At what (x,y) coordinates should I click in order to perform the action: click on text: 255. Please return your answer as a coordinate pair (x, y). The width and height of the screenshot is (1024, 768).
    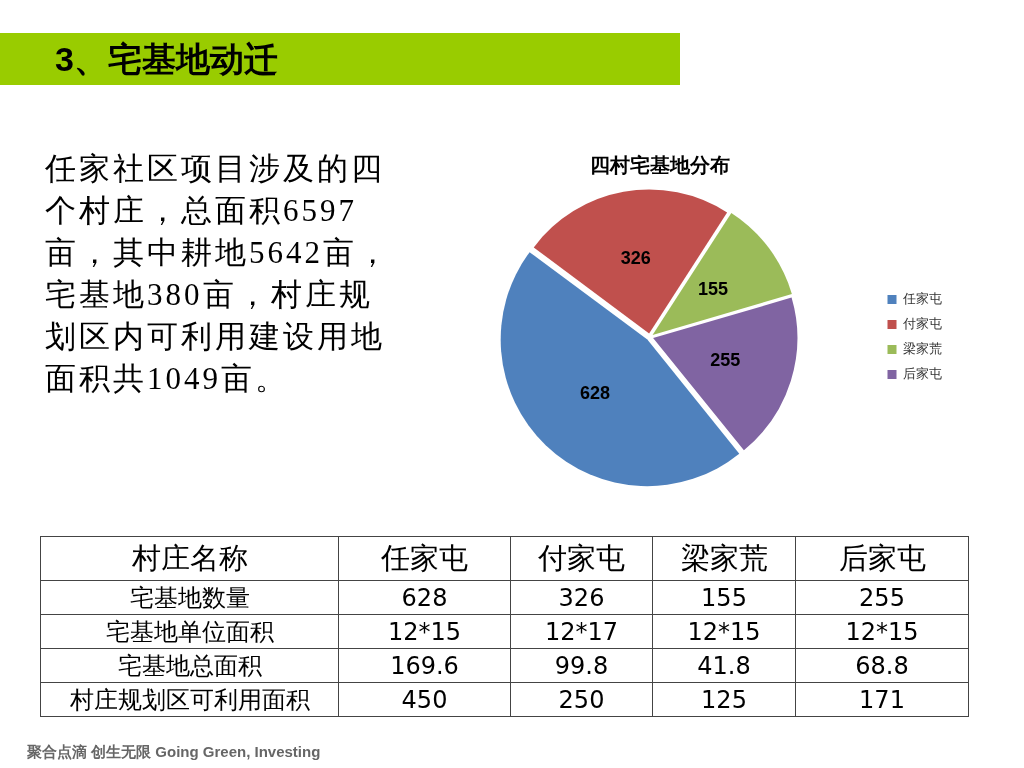
    Looking at the image, I should click on (882, 597).